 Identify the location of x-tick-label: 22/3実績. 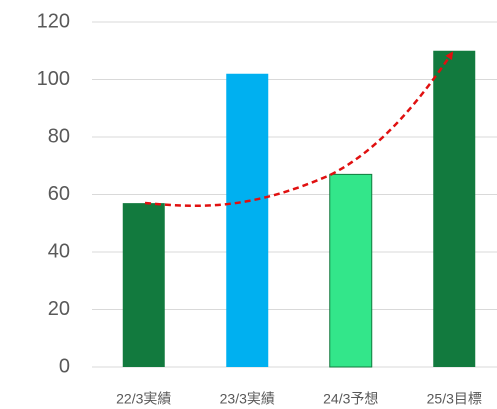
(143, 399).